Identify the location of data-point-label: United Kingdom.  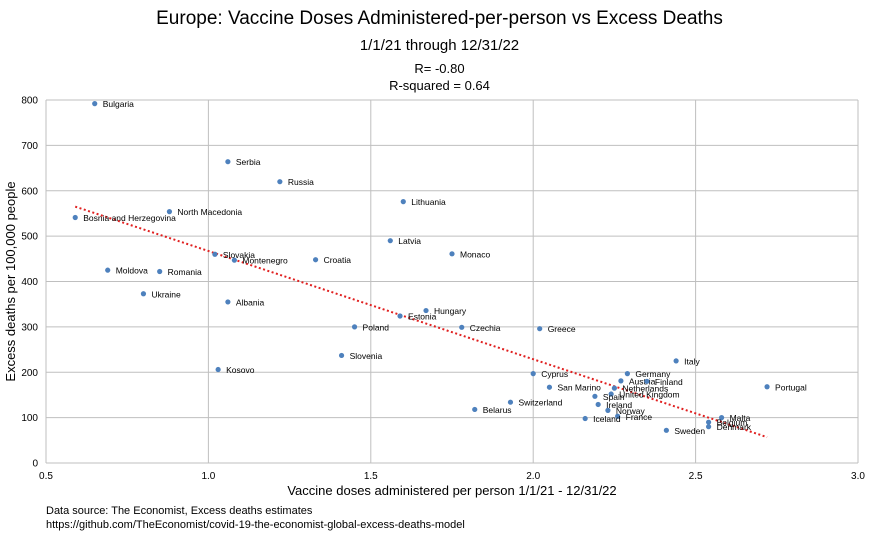
(649, 395).